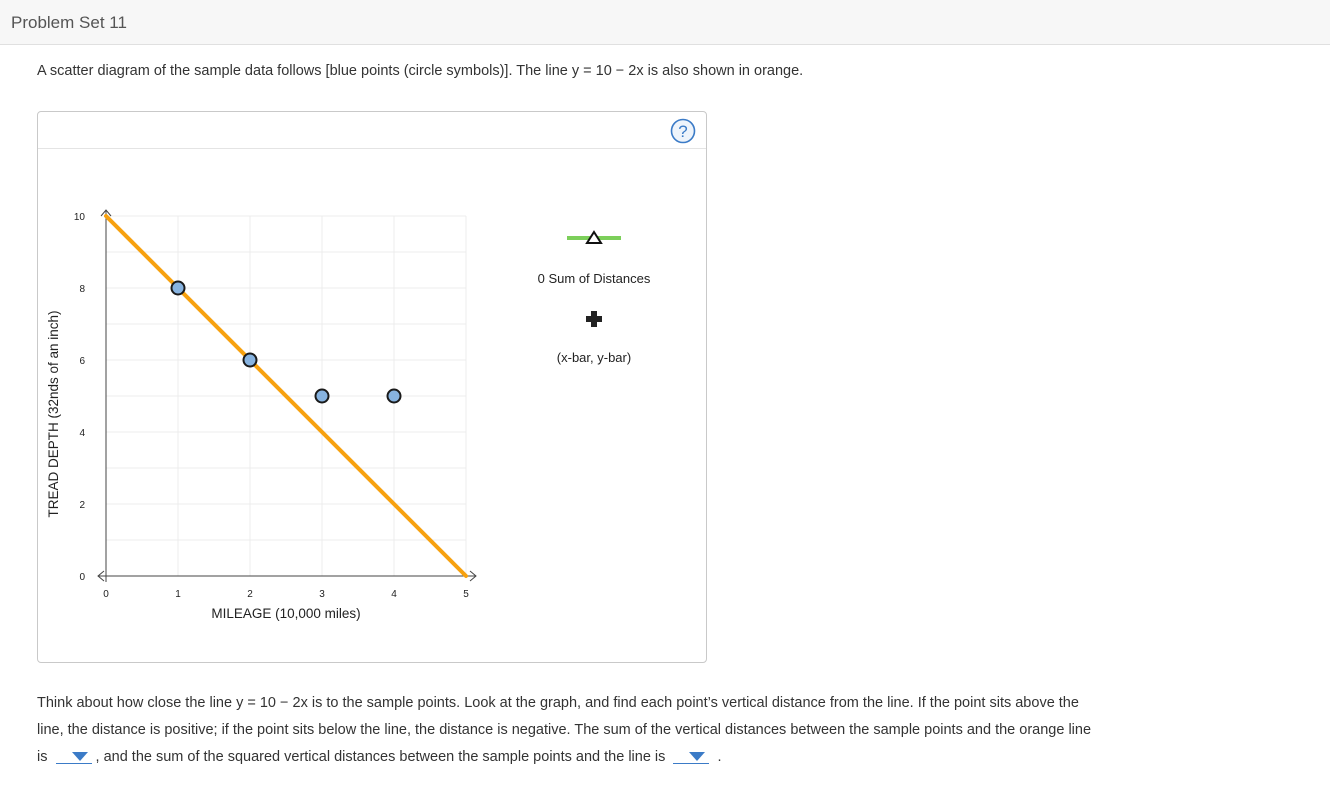  I want to click on x-tick-label: 3, so click(322, 594).